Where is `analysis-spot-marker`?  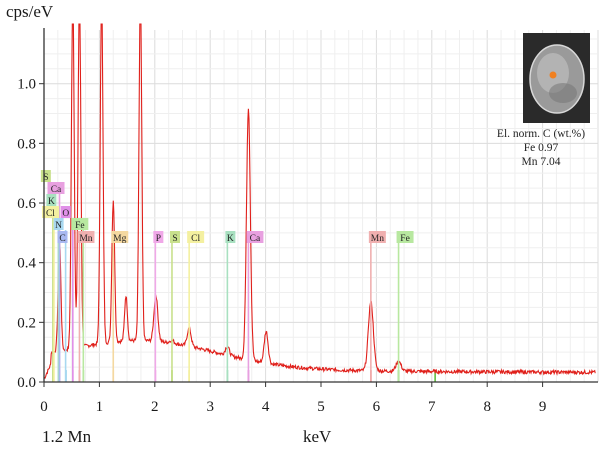 analysis-spot-marker is located at coordinates (553, 75).